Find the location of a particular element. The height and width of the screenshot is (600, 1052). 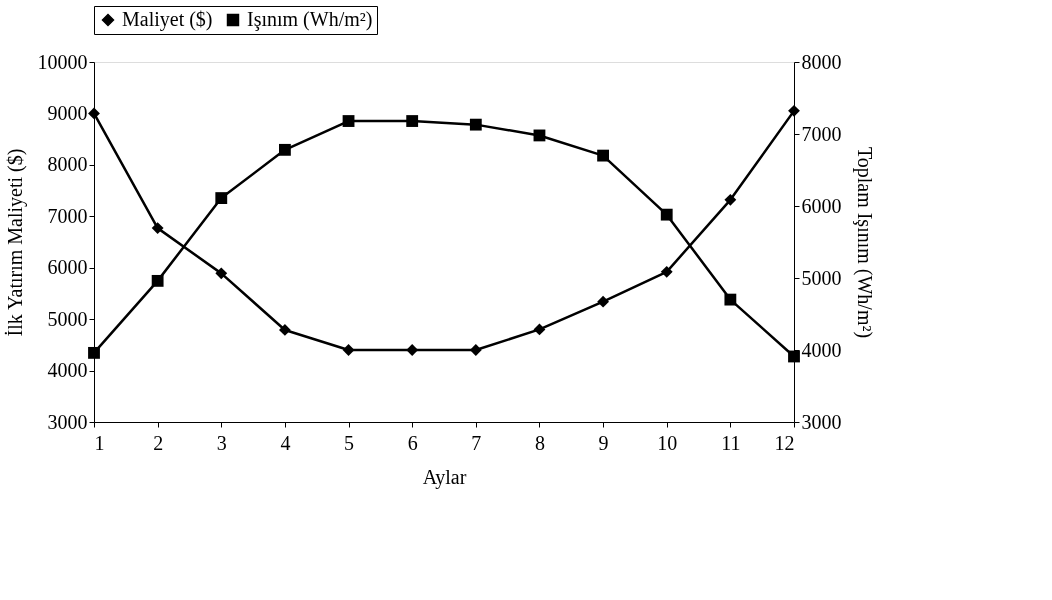

y-tick-label: 7000 is located at coordinates (67, 215).